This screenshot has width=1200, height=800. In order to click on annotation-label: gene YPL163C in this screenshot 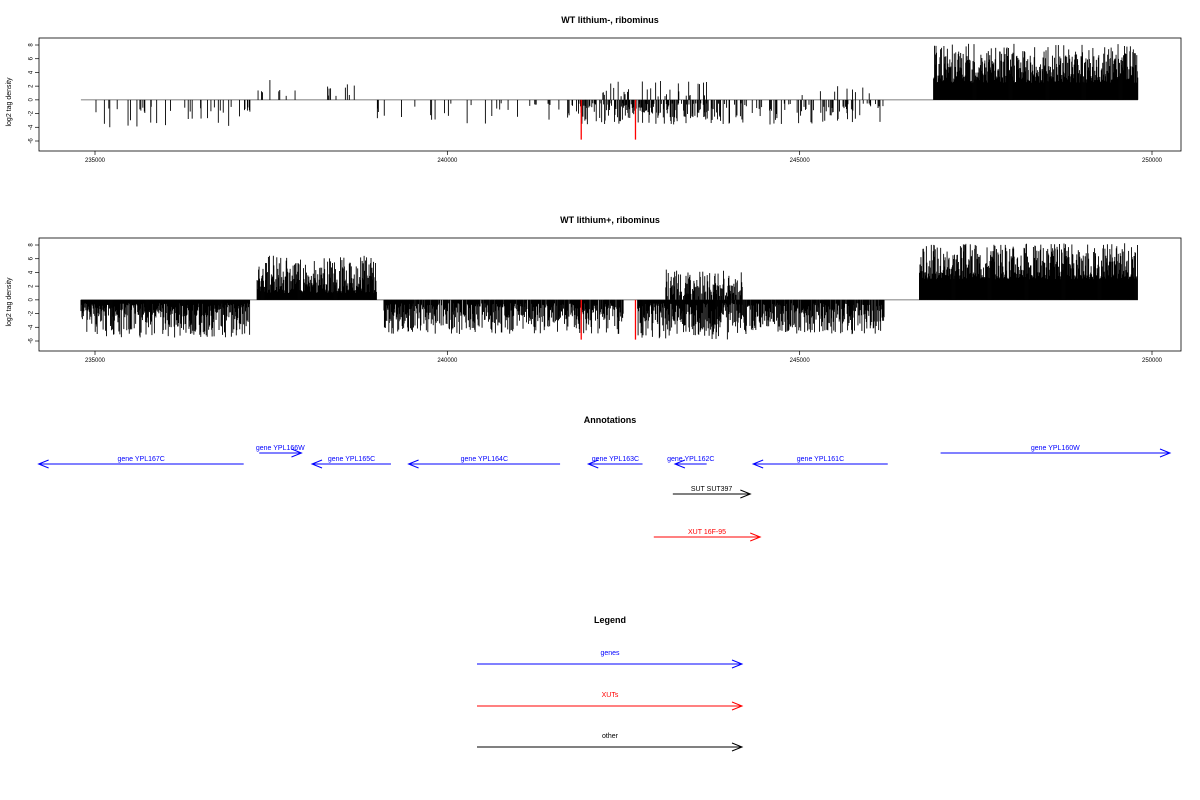, I will do `click(615, 459)`.